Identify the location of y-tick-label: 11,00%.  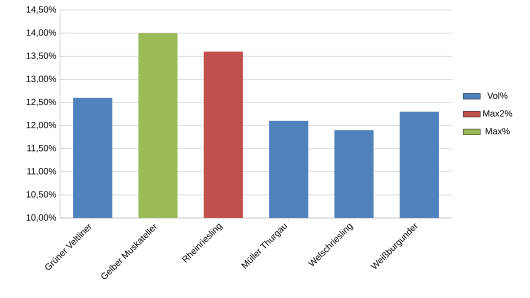
(41, 172).